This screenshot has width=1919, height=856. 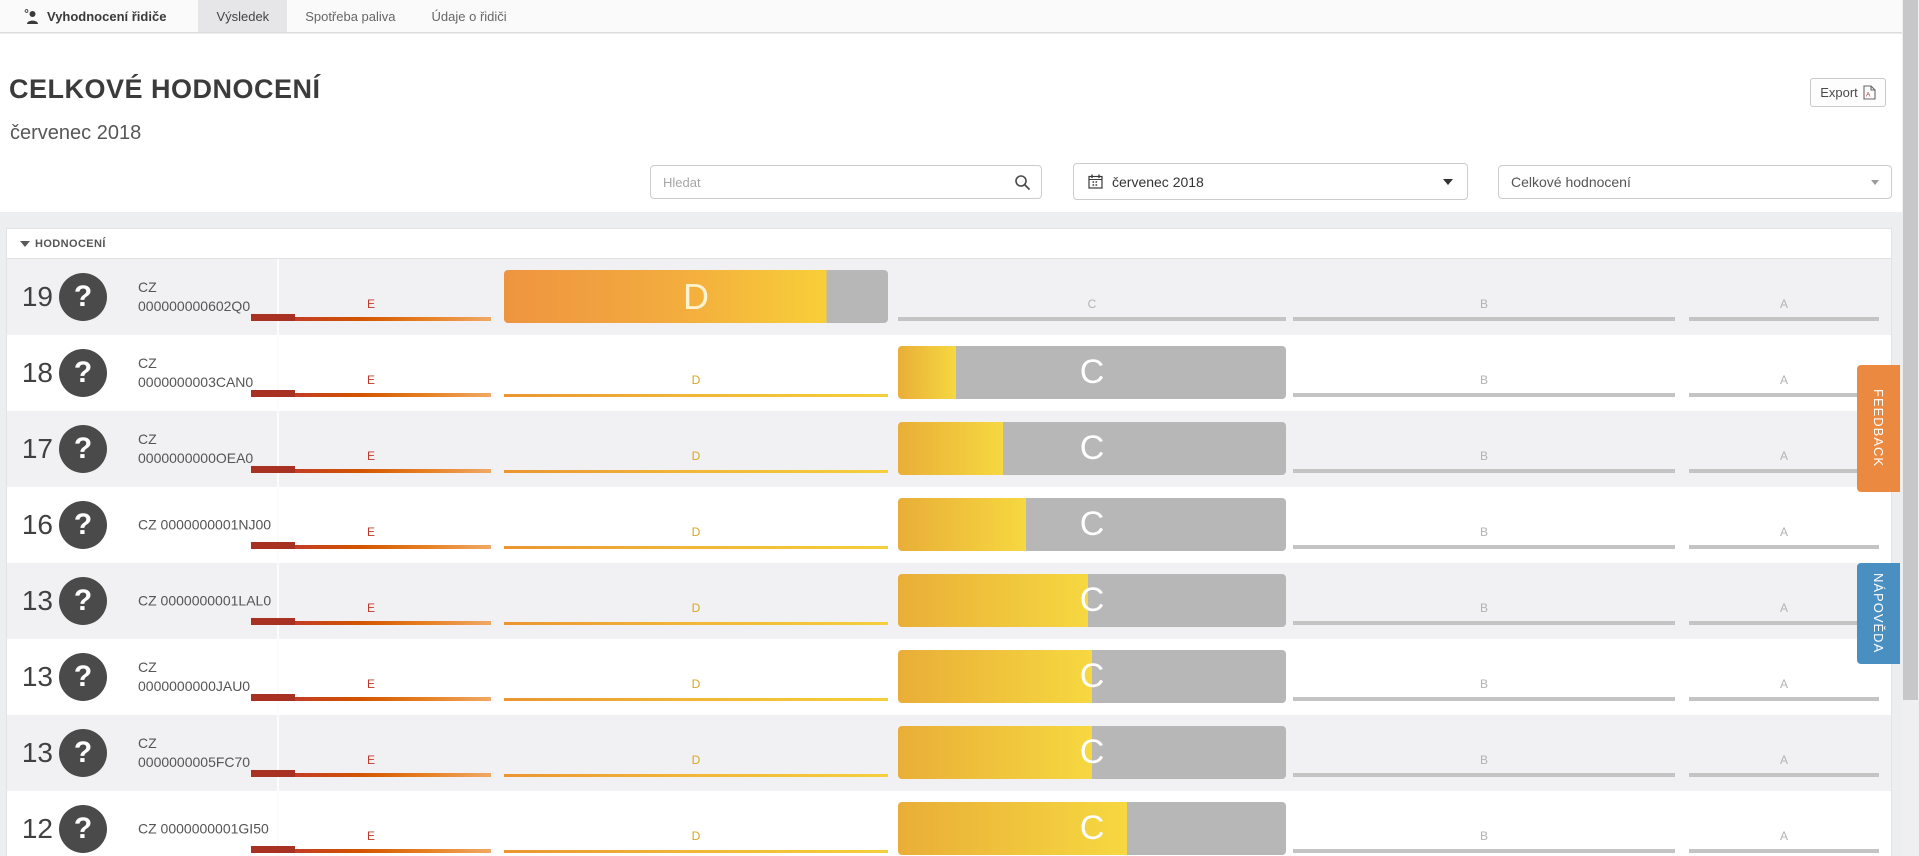 I want to click on driver-cell: 13? CZ 0000000005FC70, so click(x=143, y=753).